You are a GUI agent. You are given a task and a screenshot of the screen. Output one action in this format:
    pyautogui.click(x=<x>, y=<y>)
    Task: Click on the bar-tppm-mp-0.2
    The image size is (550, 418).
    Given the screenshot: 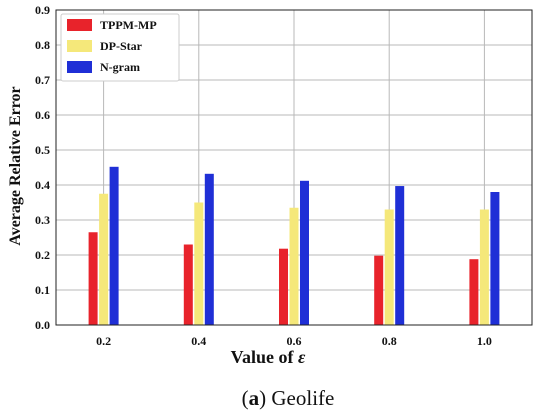 What is the action you would take?
    pyautogui.click(x=93, y=278)
    